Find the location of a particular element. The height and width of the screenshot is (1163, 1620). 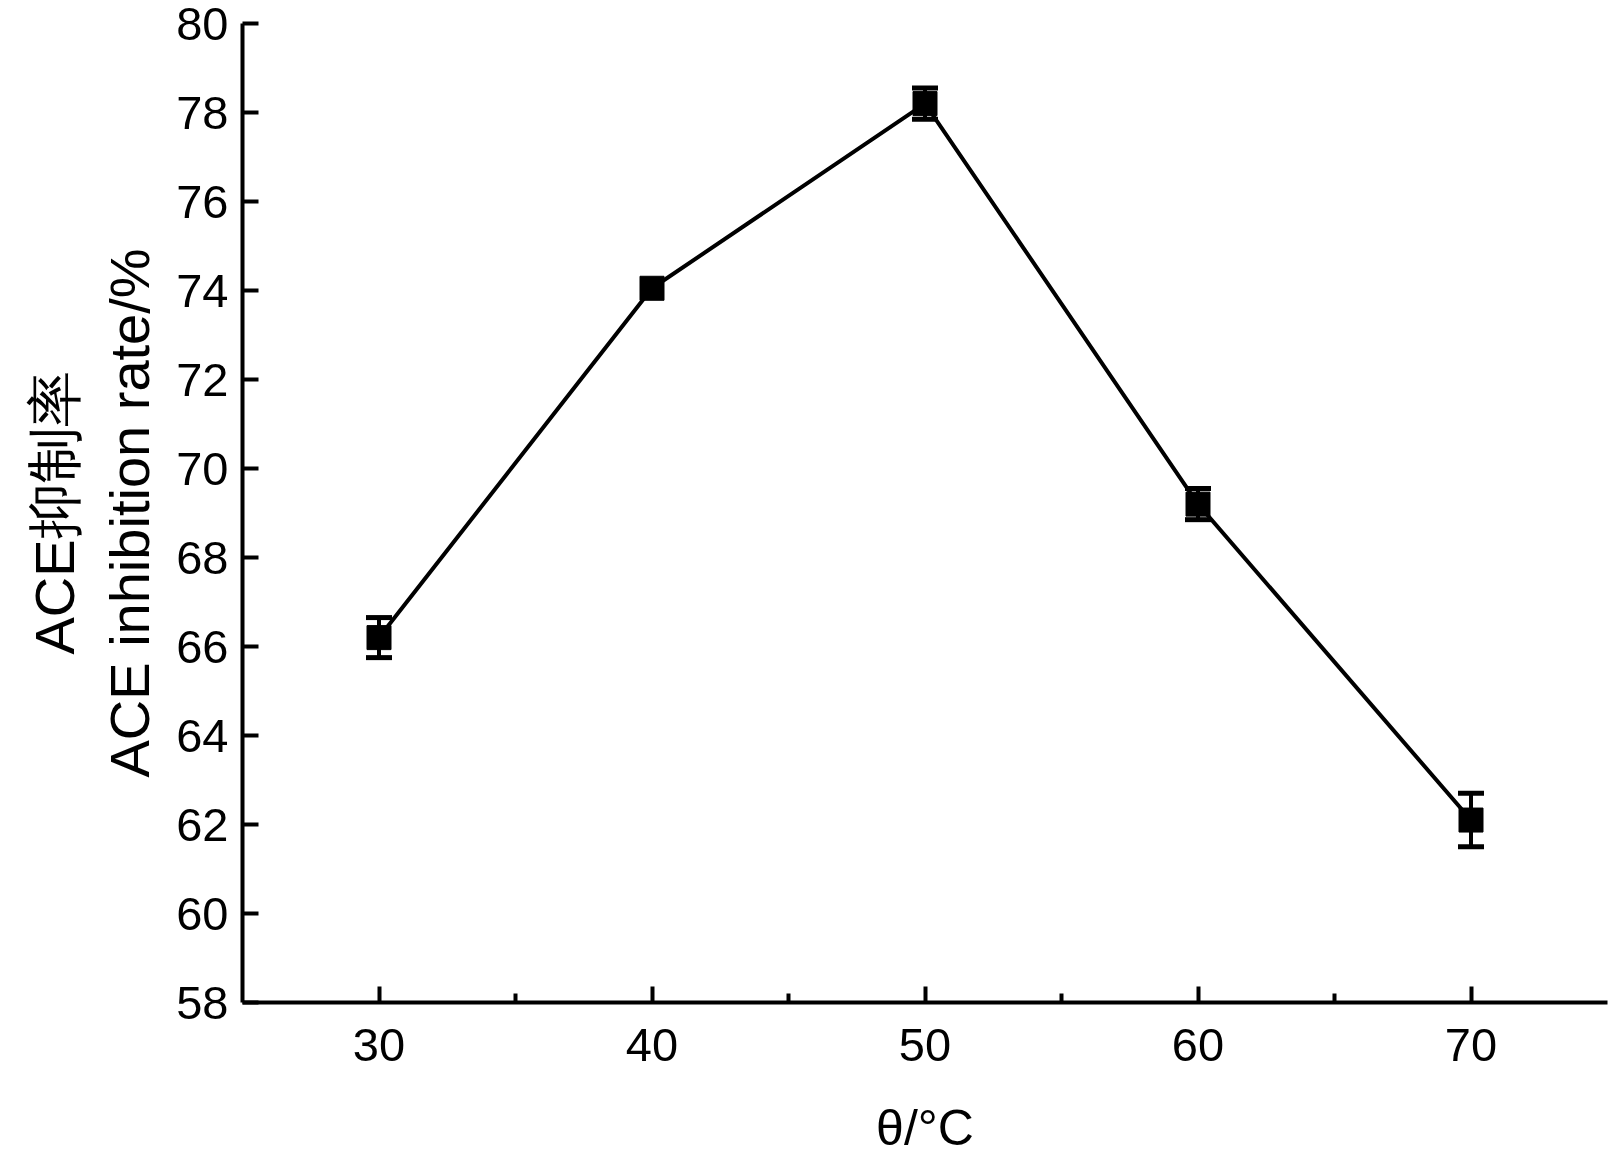

y-tick-label: 74 is located at coordinates (202, 290).